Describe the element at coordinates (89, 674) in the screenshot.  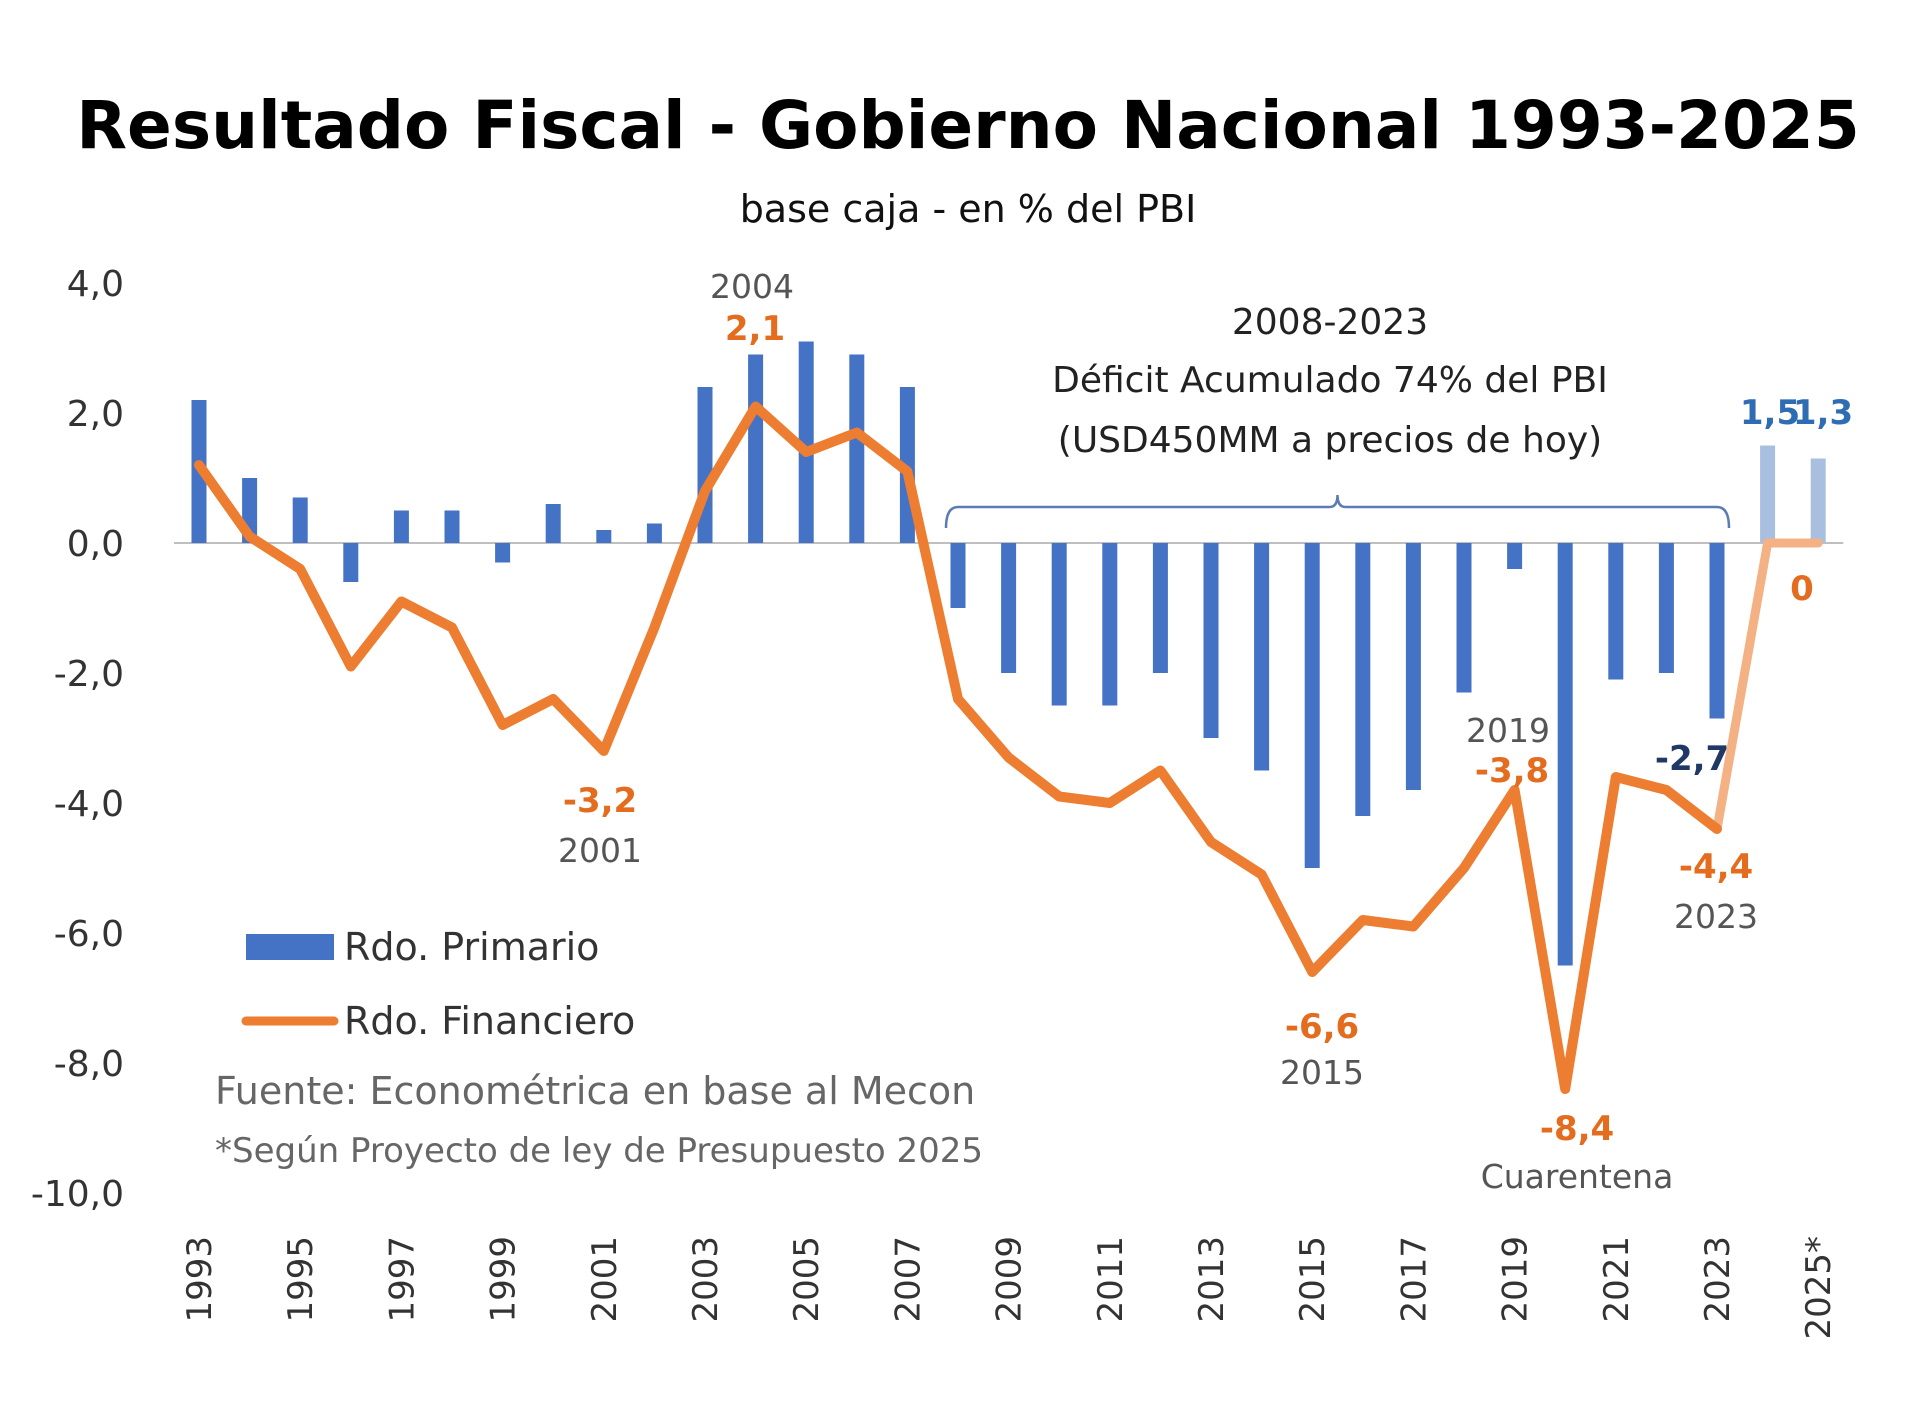
I see `y-tick-label: -2,0` at that location.